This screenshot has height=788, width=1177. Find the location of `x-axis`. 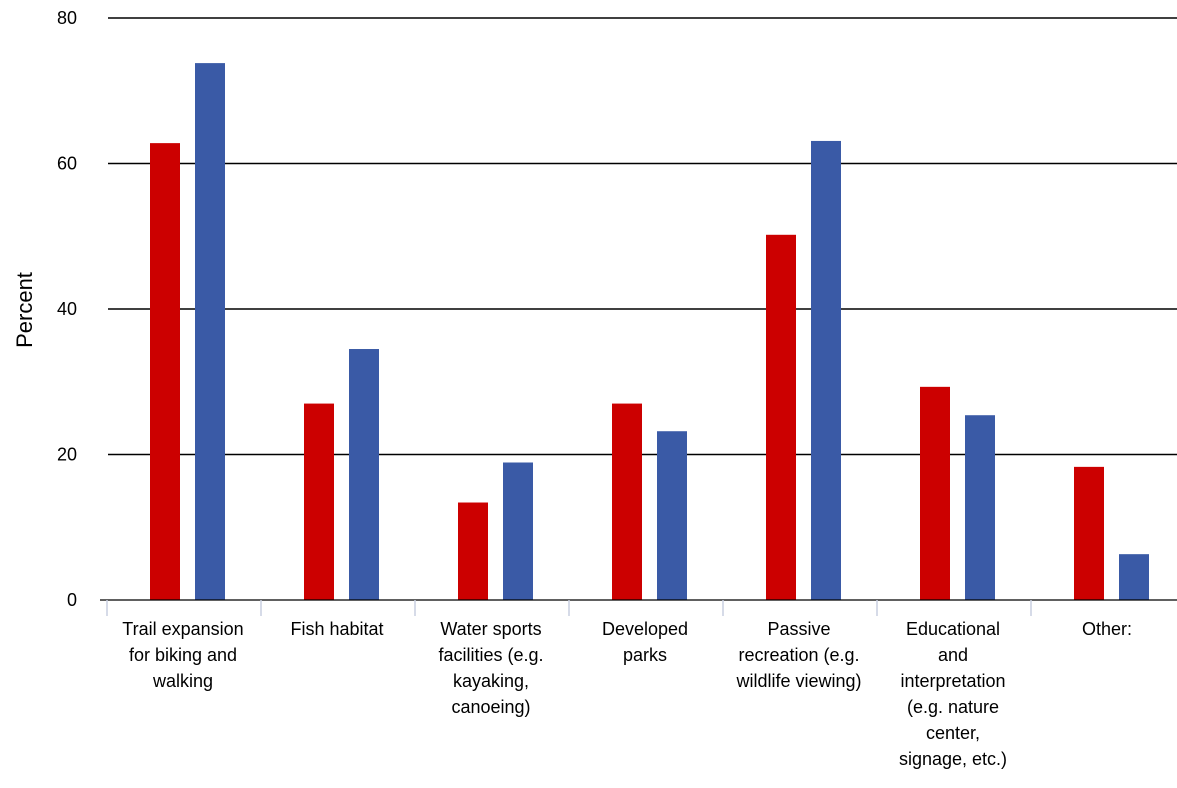

x-axis is located at coordinates (638, 607).